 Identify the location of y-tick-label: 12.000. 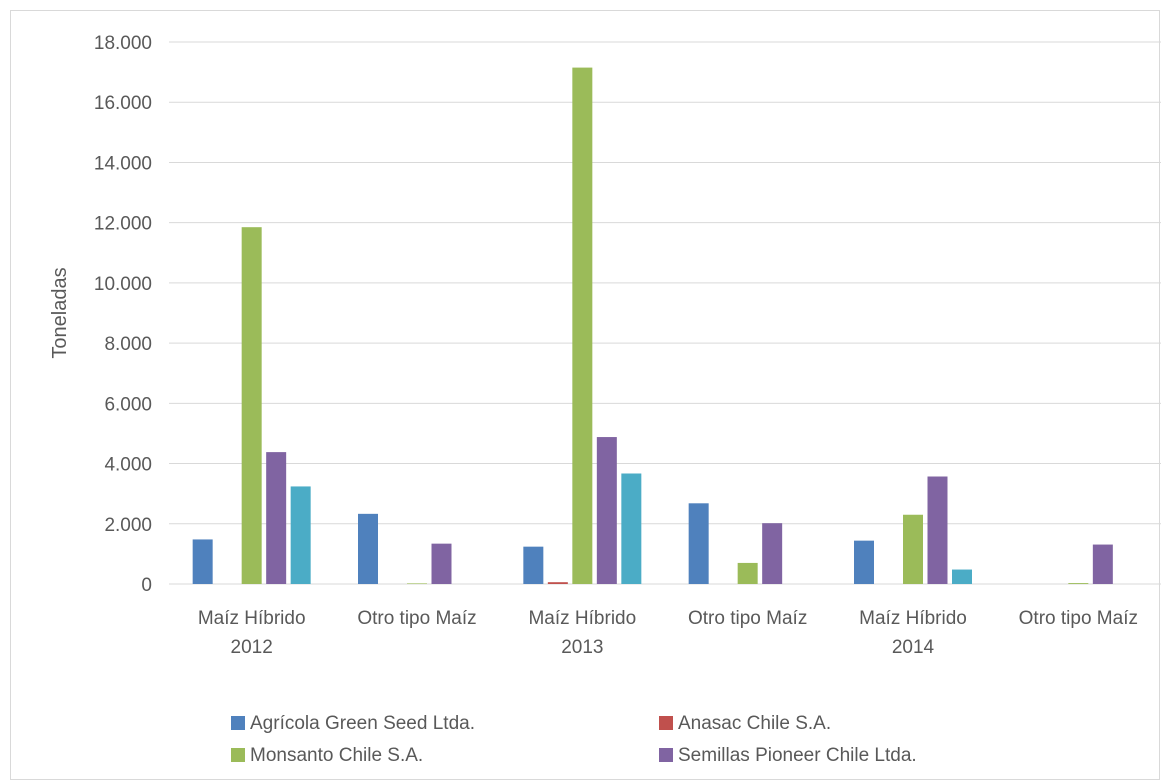
(123, 224).